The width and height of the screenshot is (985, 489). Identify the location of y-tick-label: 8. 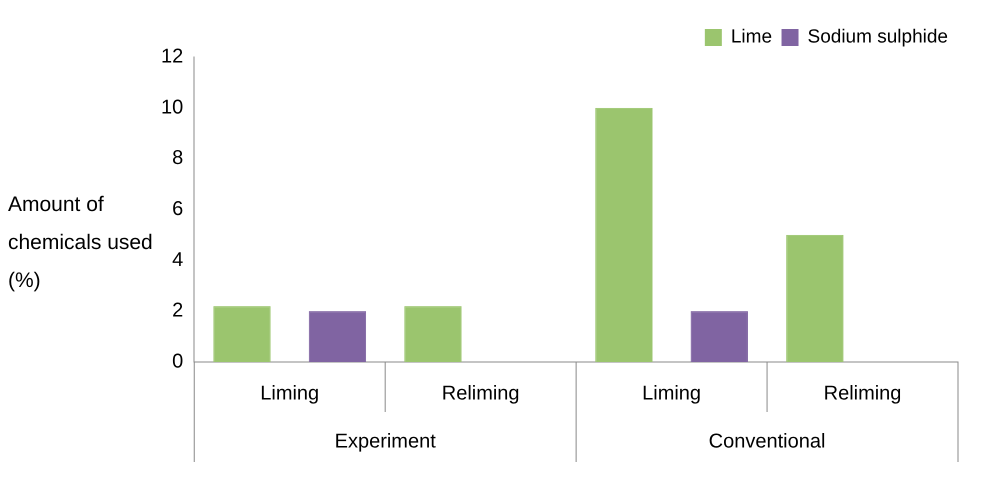
(178, 158).